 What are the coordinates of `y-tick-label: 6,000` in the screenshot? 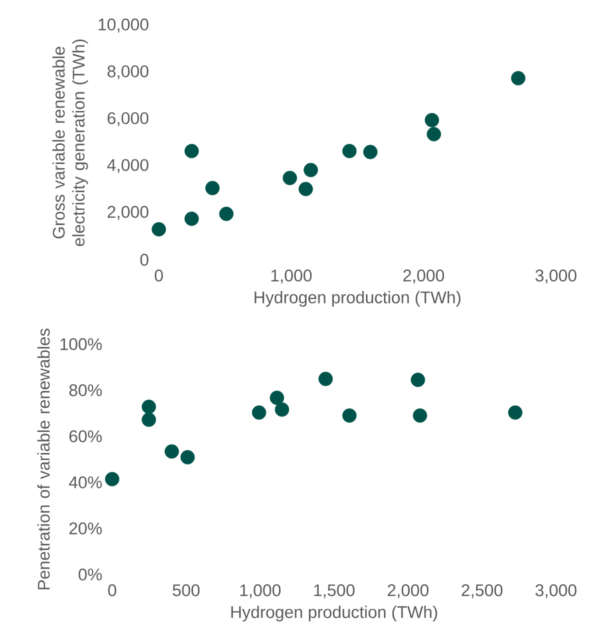 It's located at (128, 119).